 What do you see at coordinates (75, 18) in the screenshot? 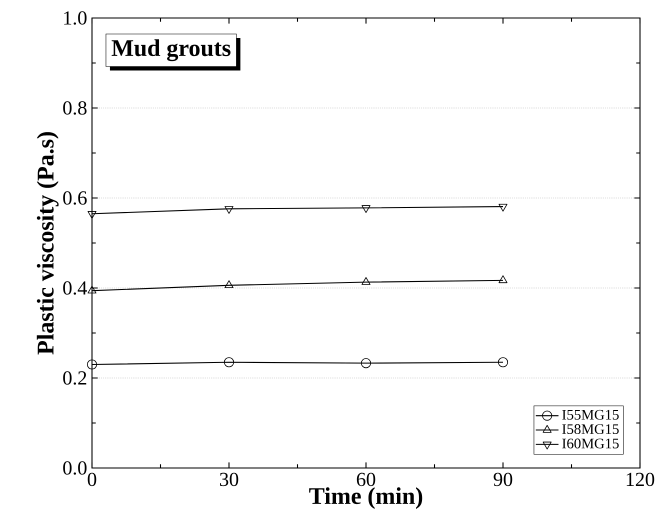
I see `y-tick-label: 1.0` at bounding box center [75, 18].